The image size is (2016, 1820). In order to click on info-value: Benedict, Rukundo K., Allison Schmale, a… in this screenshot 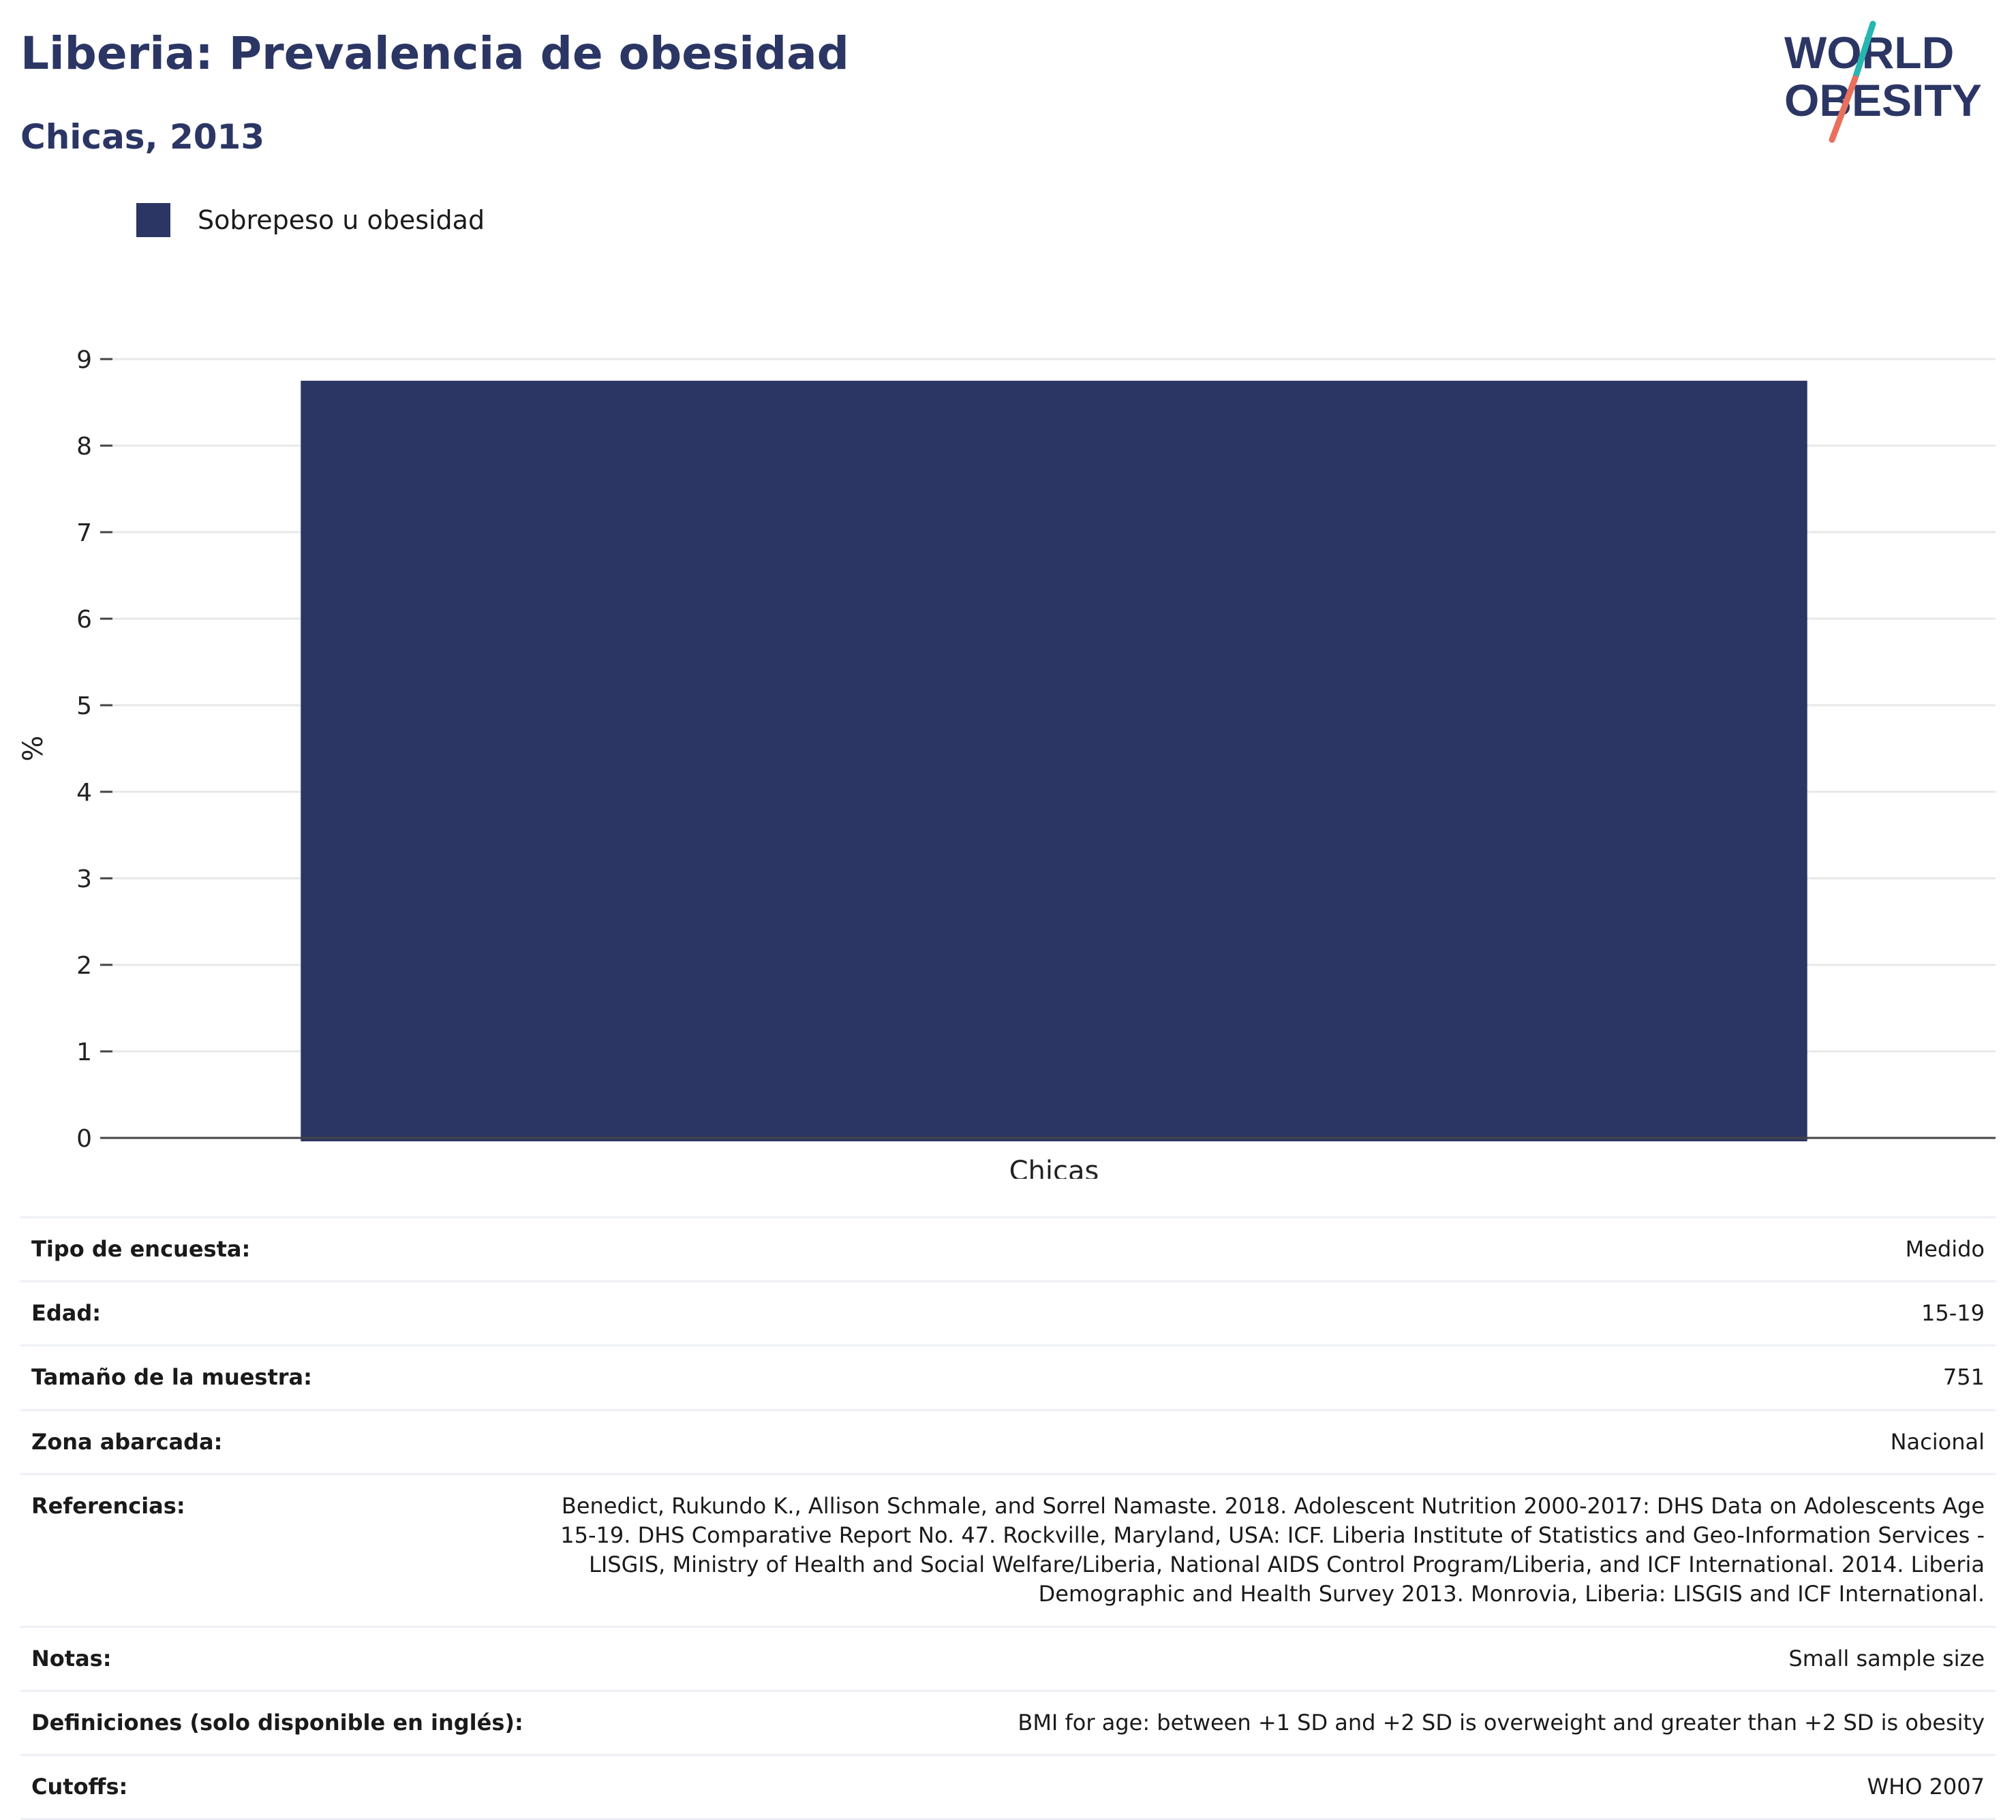, I will do `click(1265, 1549)`.